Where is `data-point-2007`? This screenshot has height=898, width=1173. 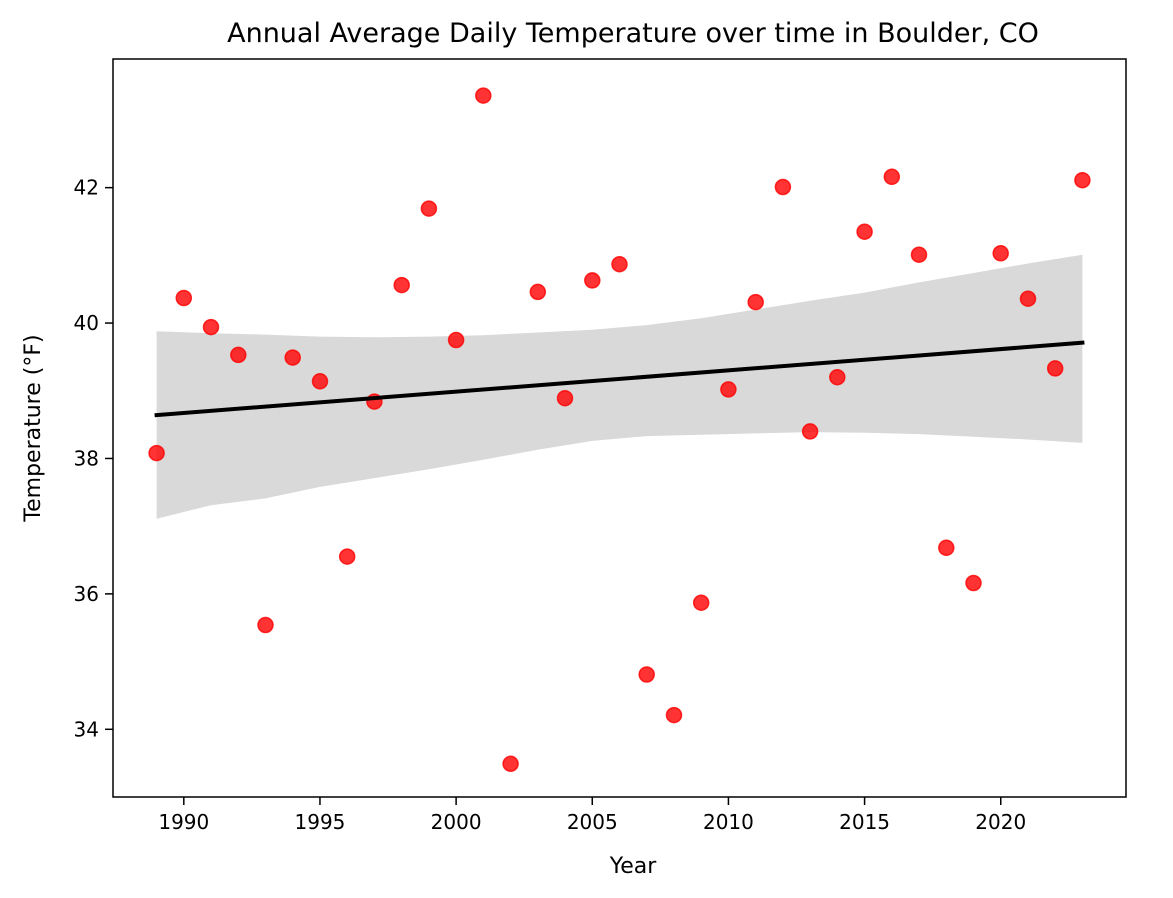 data-point-2007 is located at coordinates (646, 674).